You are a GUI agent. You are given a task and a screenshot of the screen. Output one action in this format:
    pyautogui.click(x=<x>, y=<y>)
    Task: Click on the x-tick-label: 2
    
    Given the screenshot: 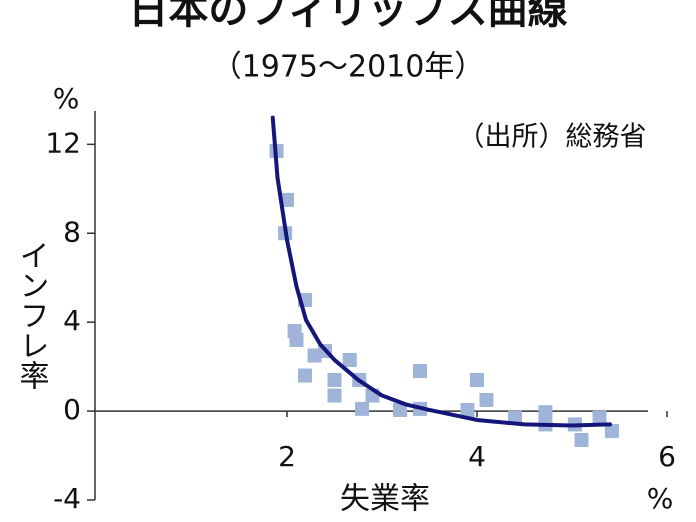 What is the action you would take?
    pyautogui.click(x=287, y=456)
    